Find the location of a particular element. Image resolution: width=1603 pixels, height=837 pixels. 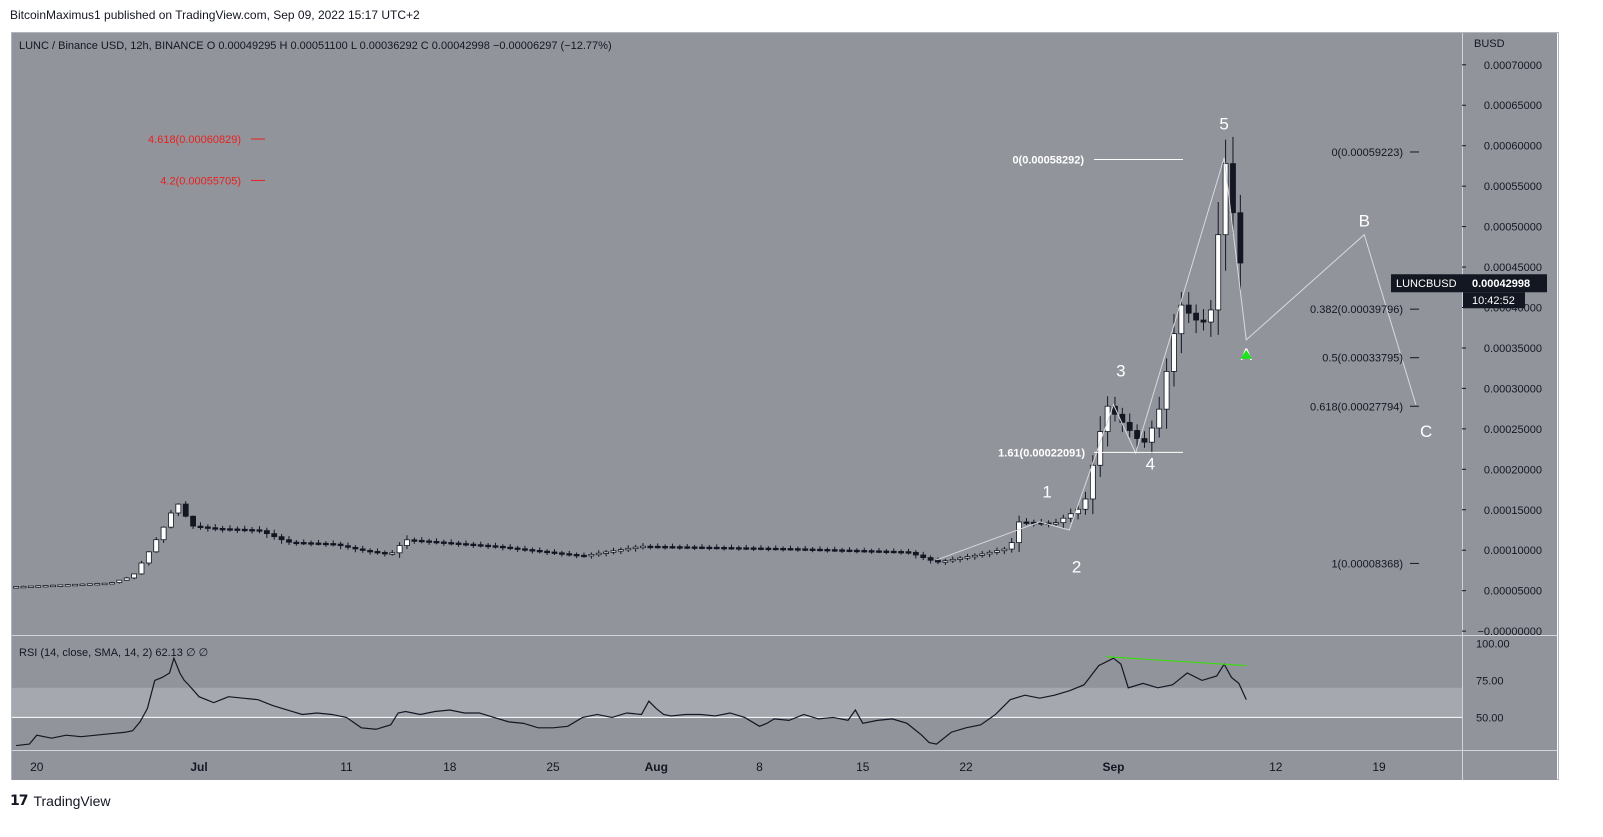

wave-label-5: 5 is located at coordinates (1223, 124).